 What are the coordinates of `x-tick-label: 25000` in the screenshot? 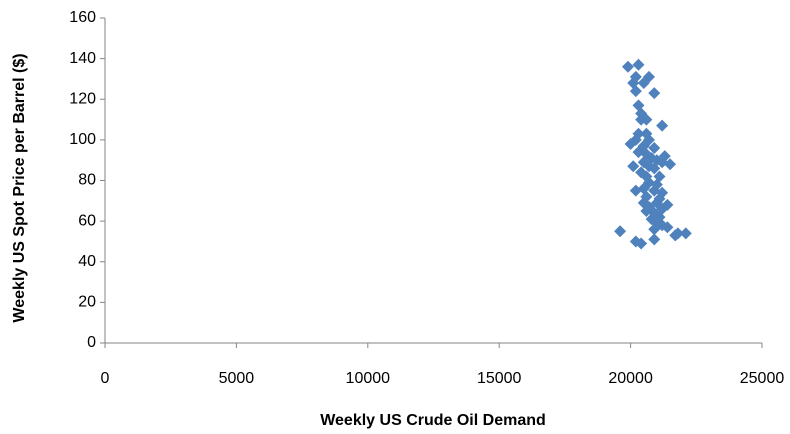 It's located at (762, 378).